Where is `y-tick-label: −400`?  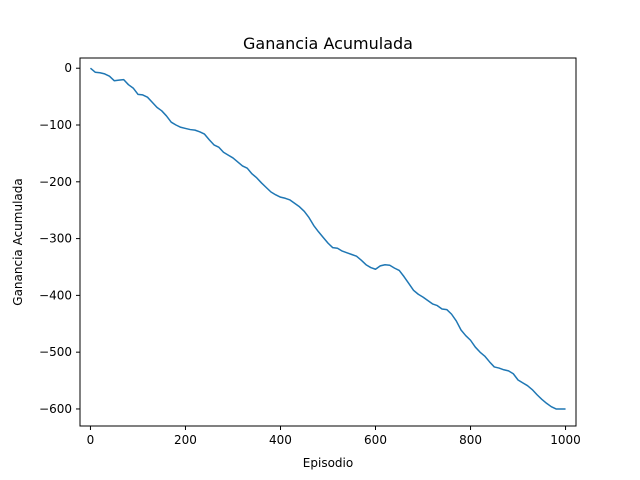 y-tick-label: −400 is located at coordinates (55, 295).